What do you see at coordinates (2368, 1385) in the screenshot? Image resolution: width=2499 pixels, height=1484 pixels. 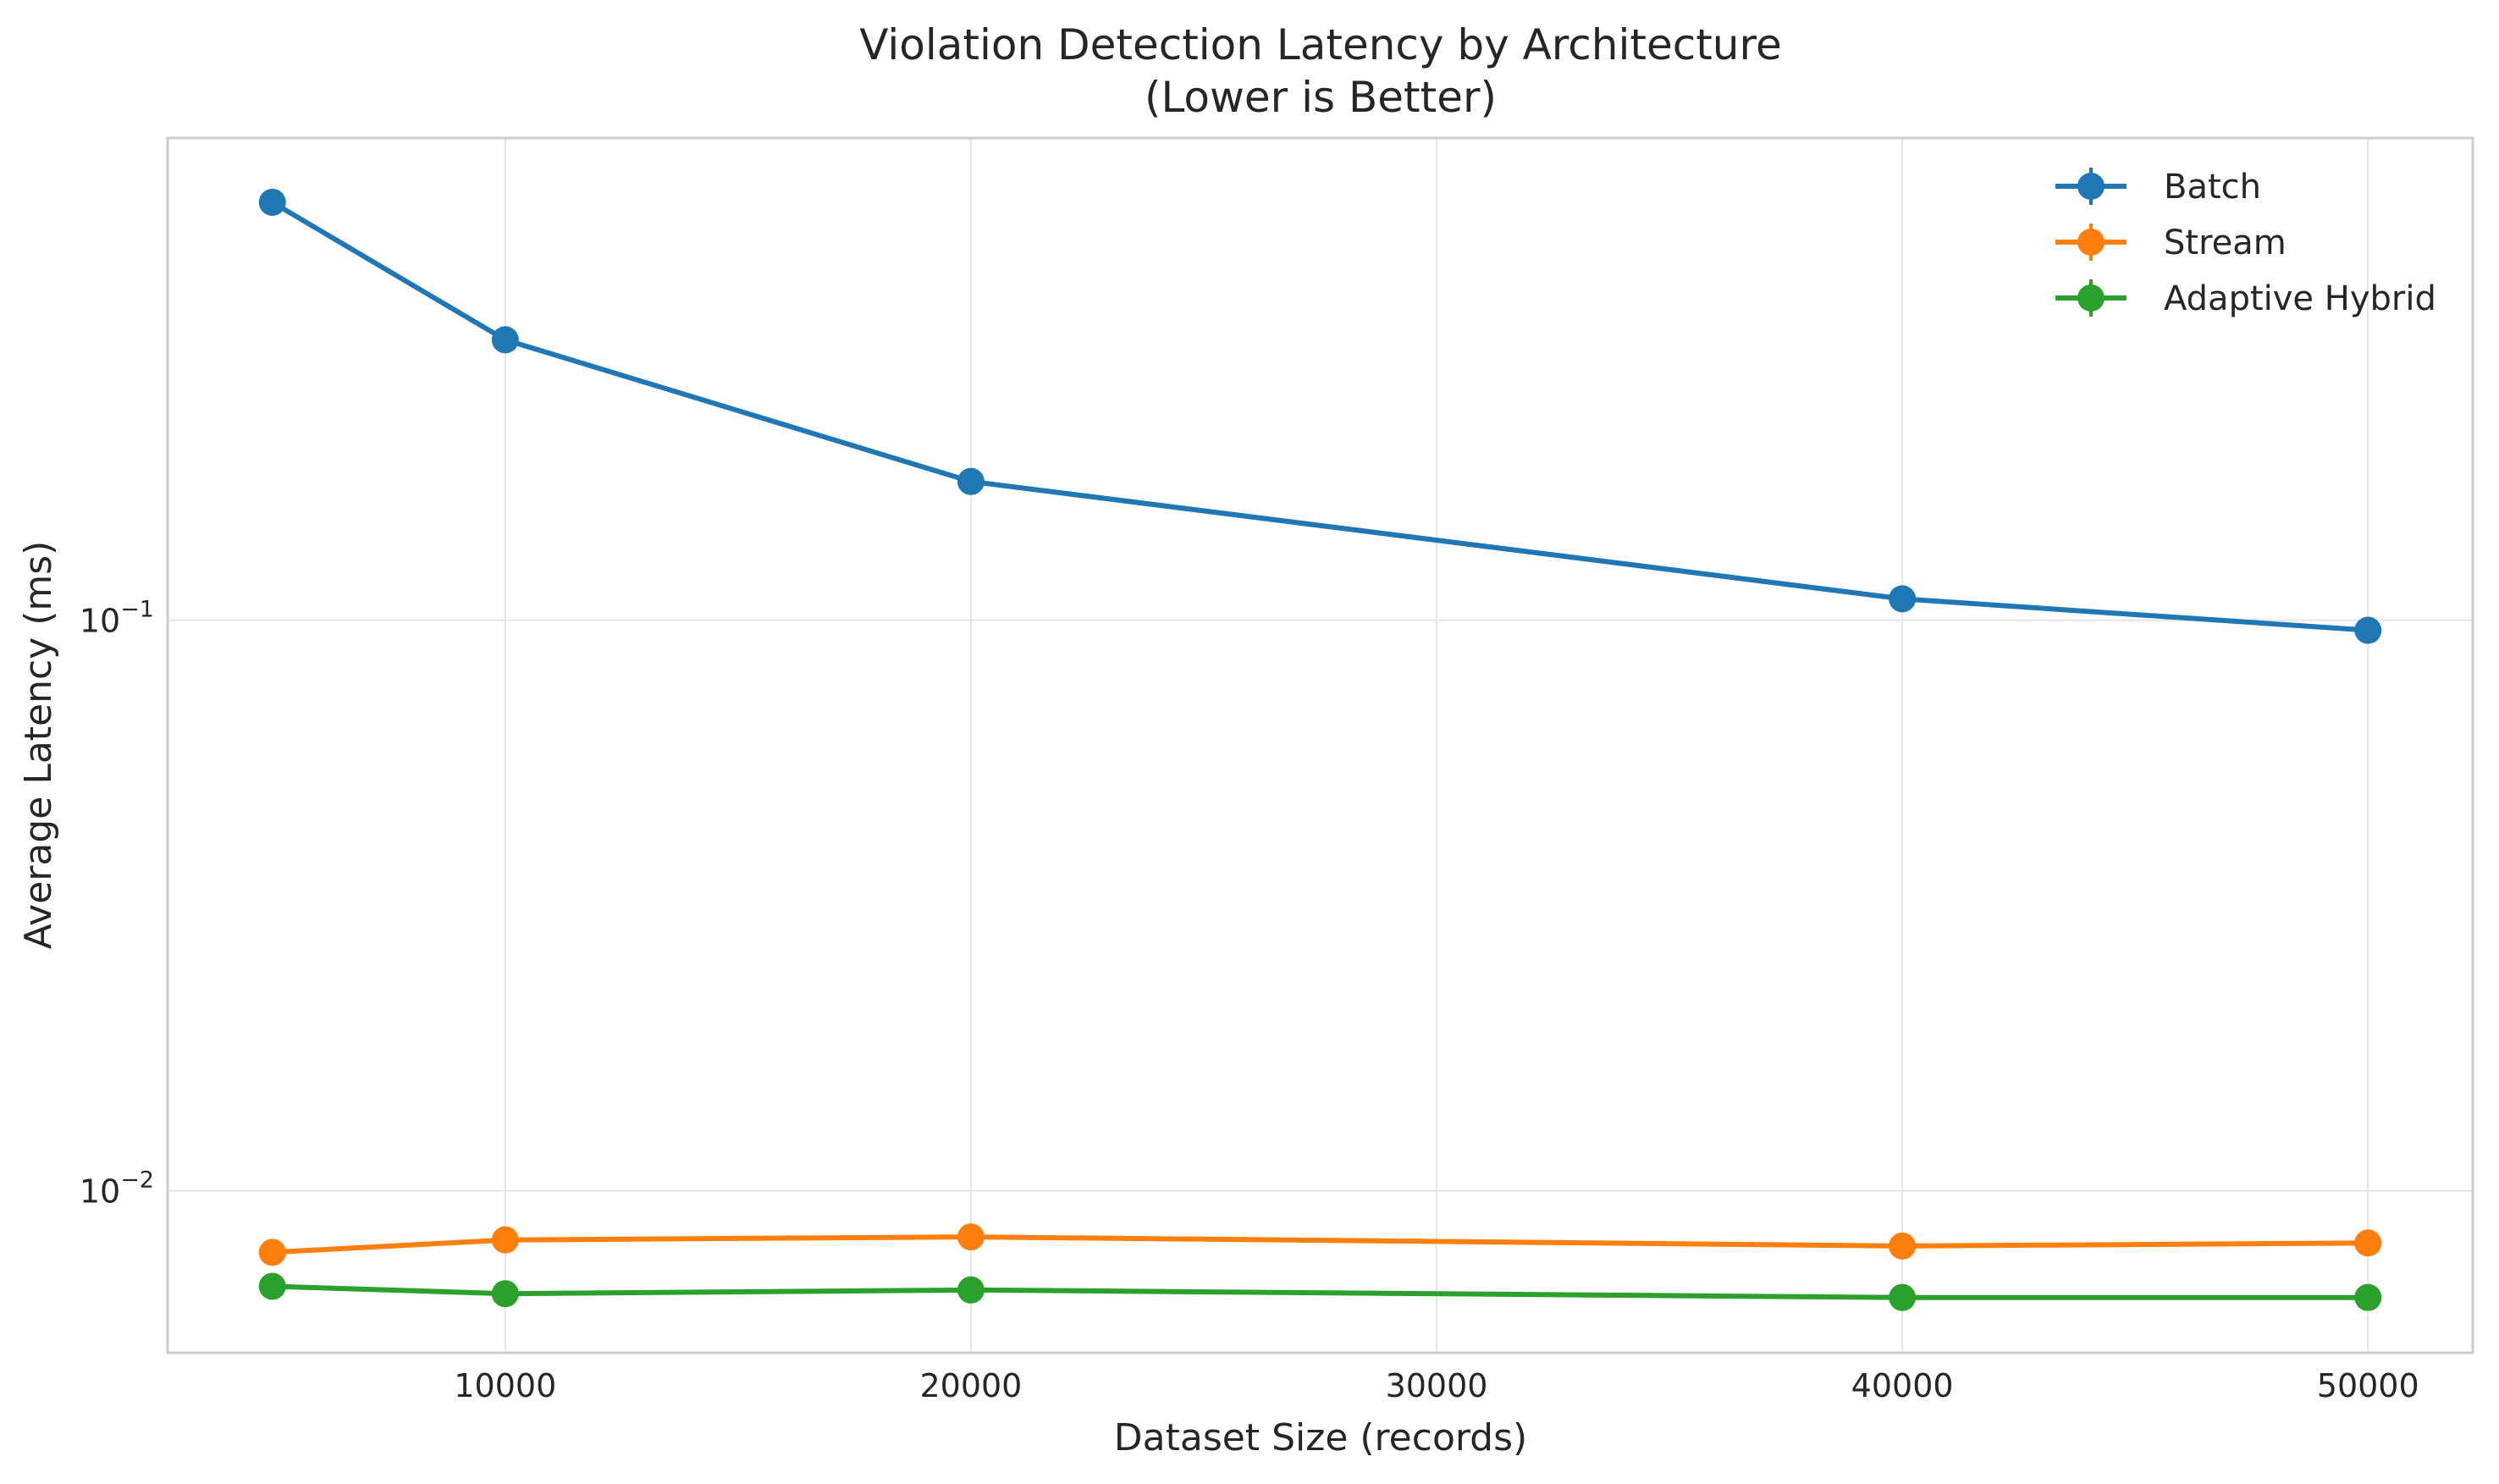 I see `x-tick-label: 50000` at bounding box center [2368, 1385].